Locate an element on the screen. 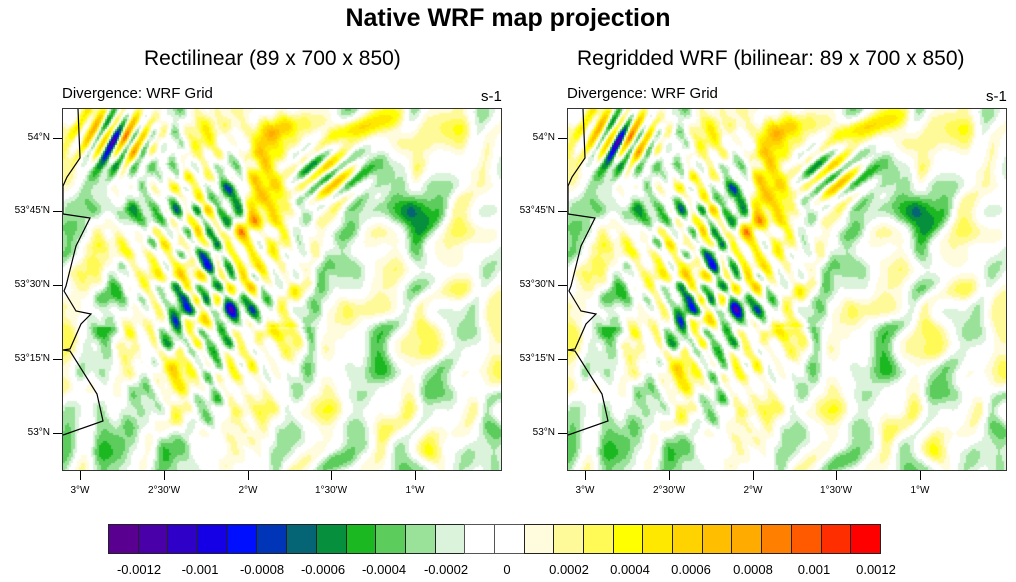  colorbar-label: -0.0012 is located at coordinates (139, 569).